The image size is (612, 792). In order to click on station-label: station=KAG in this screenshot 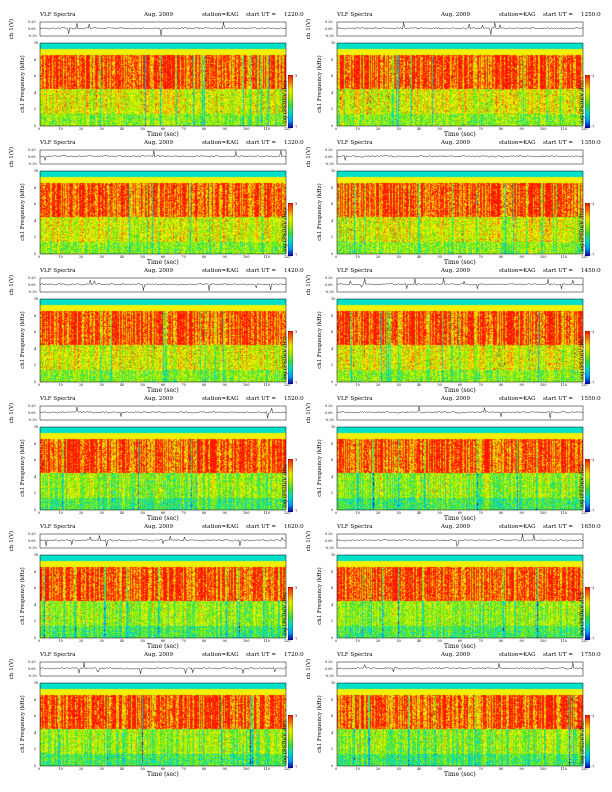, I will do `click(220, 15)`.